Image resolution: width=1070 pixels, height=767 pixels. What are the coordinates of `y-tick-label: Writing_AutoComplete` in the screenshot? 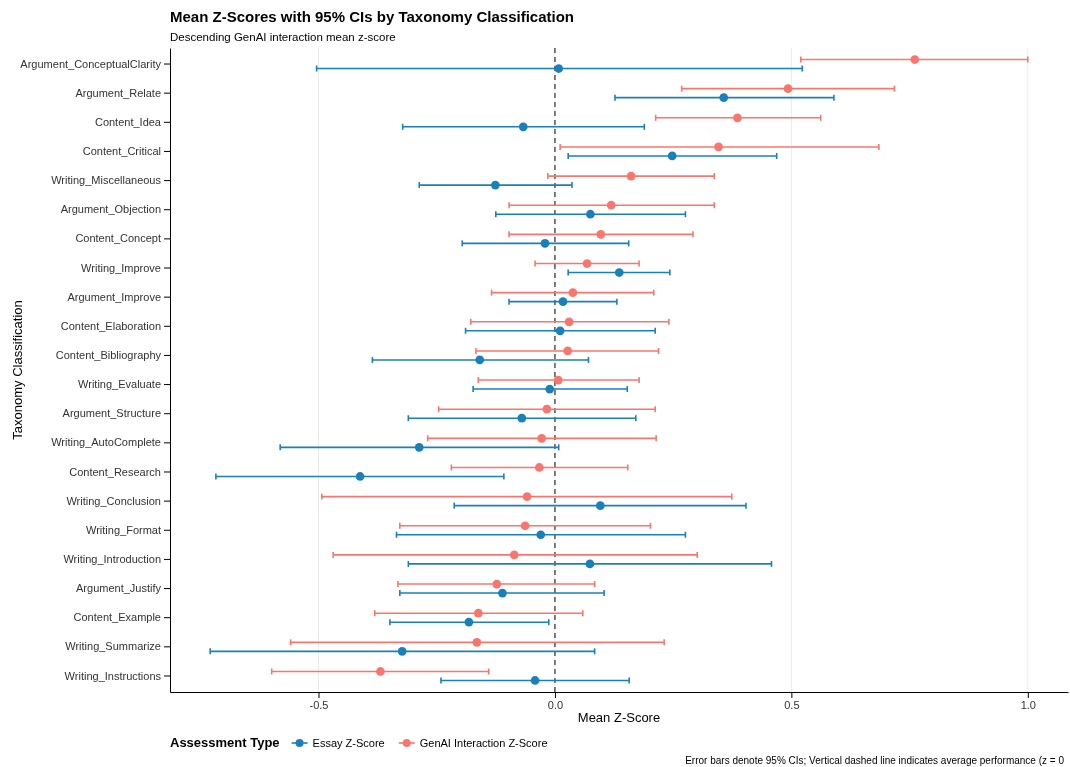 It's located at (106, 442).